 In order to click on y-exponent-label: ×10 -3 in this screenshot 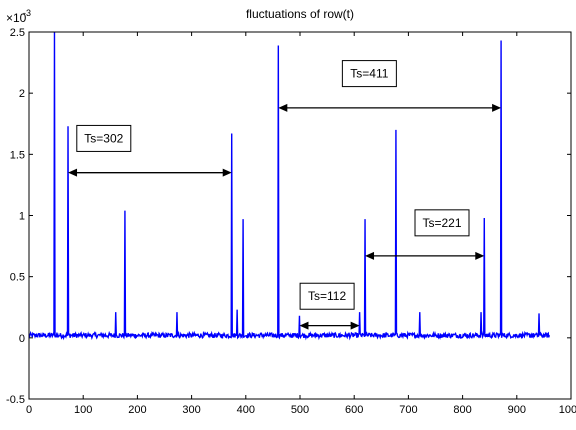, I will do `click(18, 16)`.